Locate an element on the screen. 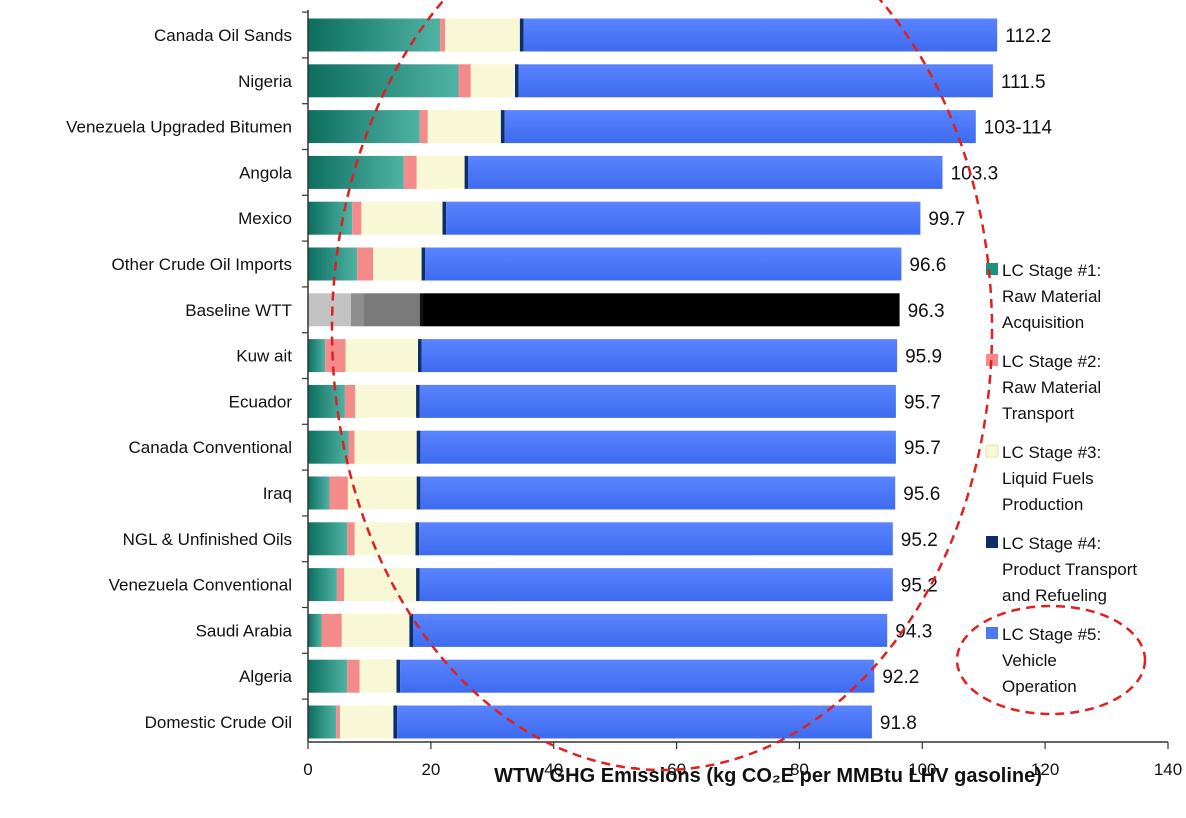 This screenshot has width=1186, height=818. legend-text: and Refueling is located at coordinates (1054, 595).